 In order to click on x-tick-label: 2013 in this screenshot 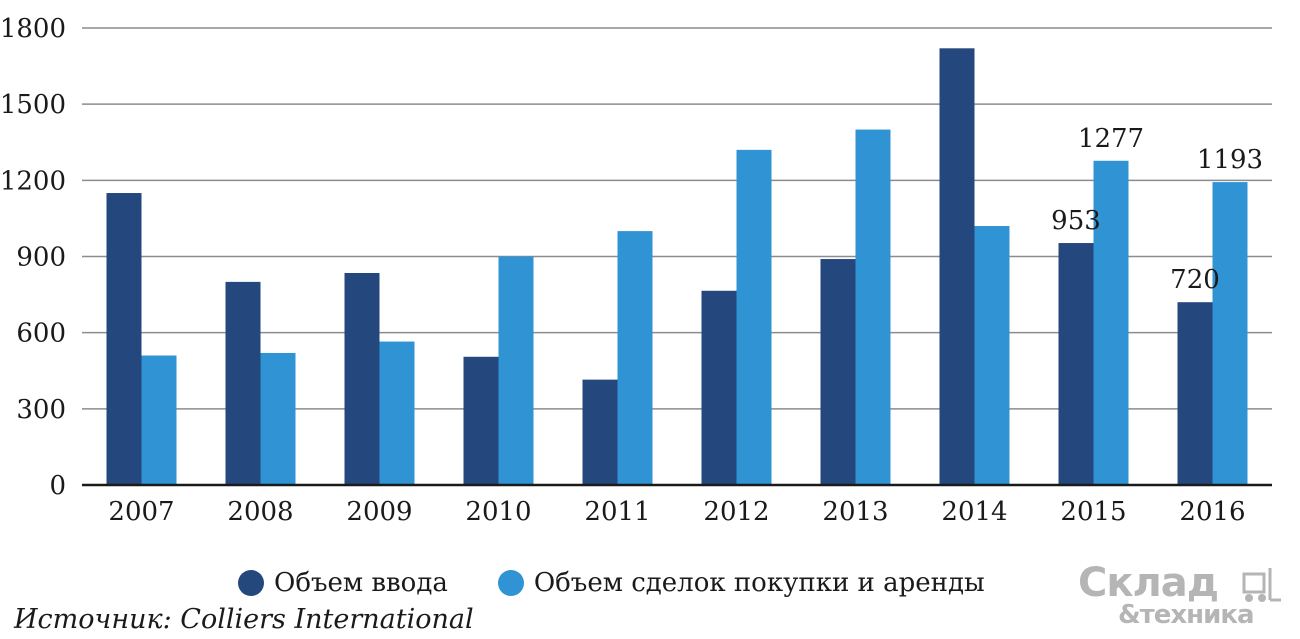, I will do `click(855, 512)`.